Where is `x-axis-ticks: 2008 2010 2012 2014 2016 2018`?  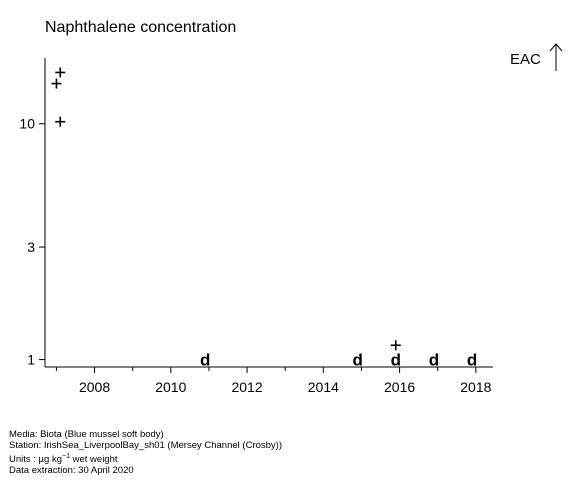
x-axis-ticks: 2008 2010 2012 2014 2016 2018 is located at coordinates (273, 381).